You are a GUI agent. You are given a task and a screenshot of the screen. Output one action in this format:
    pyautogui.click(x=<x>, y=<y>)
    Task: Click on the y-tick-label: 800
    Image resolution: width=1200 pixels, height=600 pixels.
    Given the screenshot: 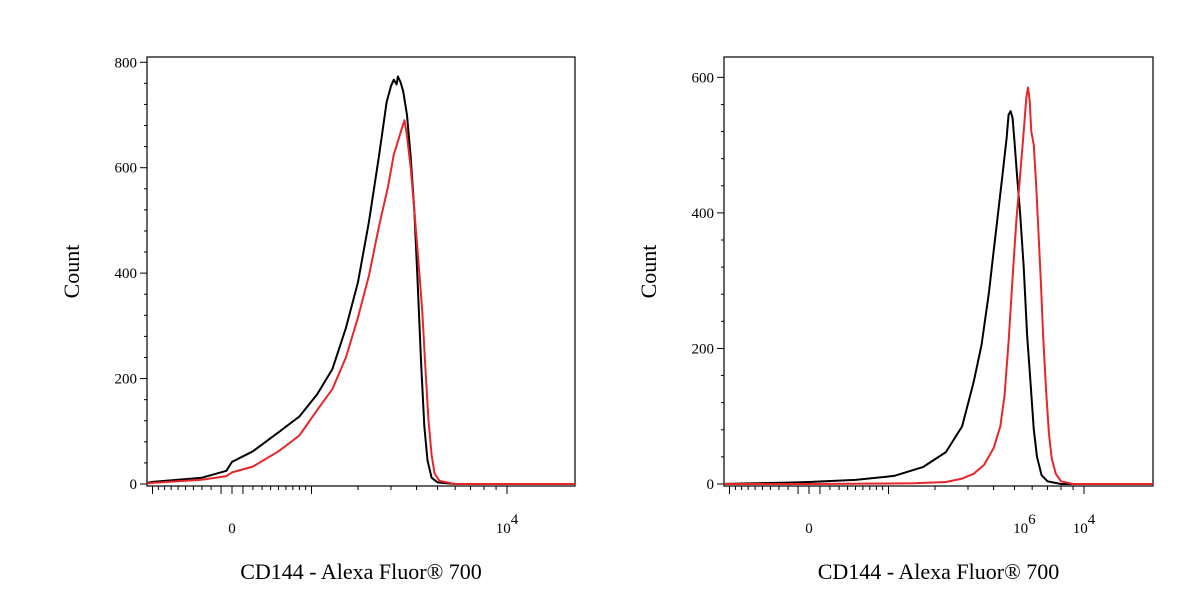 What is the action you would take?
    pyautogui.click(x=126, y=63)
    